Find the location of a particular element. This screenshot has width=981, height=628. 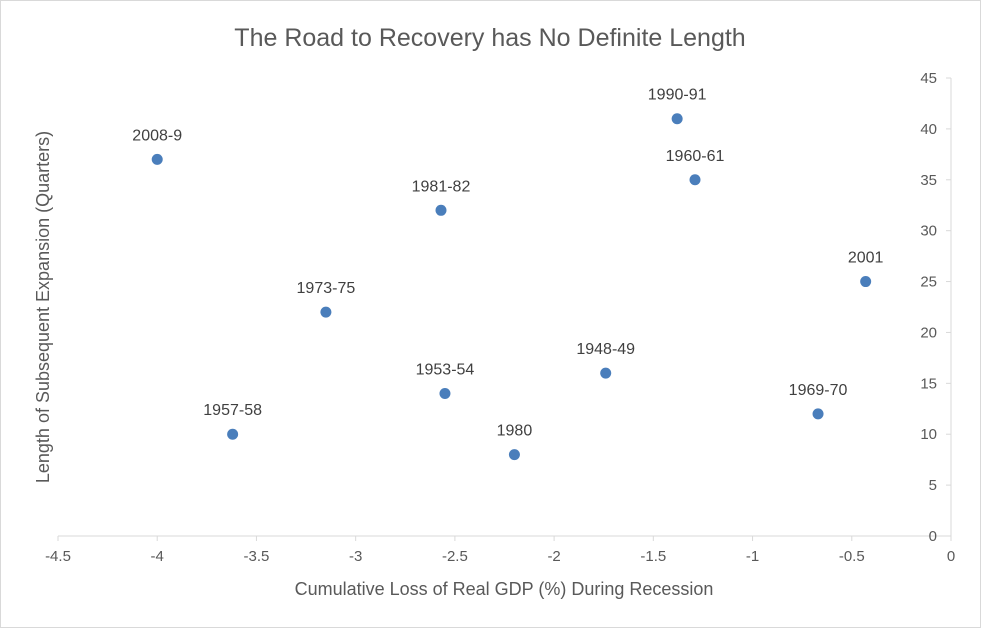

point-label: 2008-9 is located at coordinates (157, 135).